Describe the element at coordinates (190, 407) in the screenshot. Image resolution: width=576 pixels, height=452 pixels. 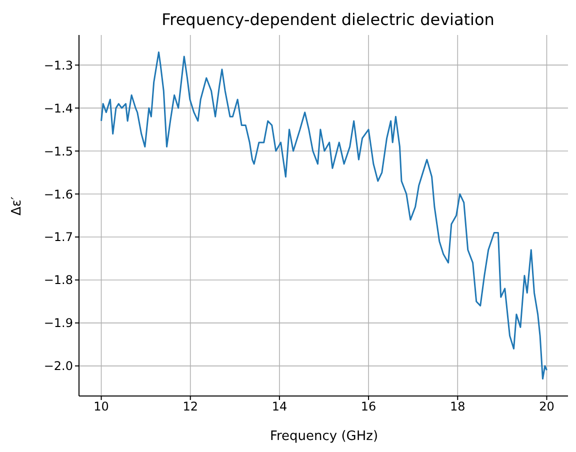
I see `x-tick-label: 12` at that location.